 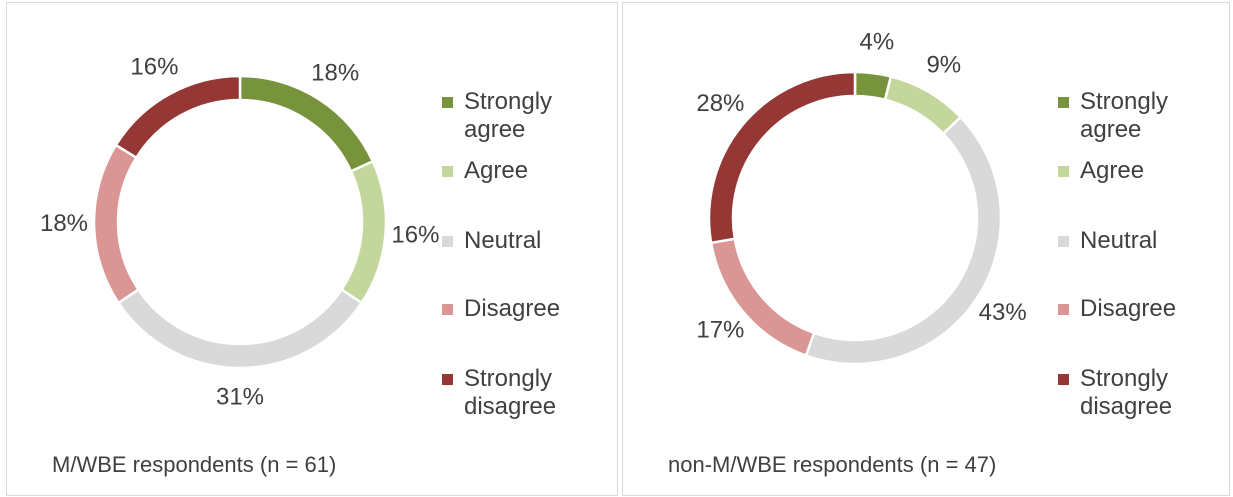 I want to click on data-label: 43%, so click(x=1003, y=312).